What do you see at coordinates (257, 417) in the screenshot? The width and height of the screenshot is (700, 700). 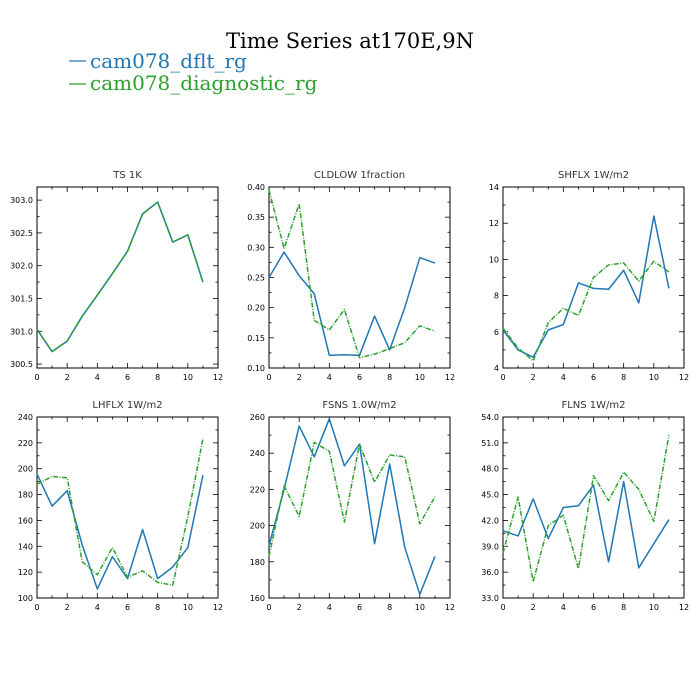 I see `y-tick-label: 260` at bounding box center [257, 417].